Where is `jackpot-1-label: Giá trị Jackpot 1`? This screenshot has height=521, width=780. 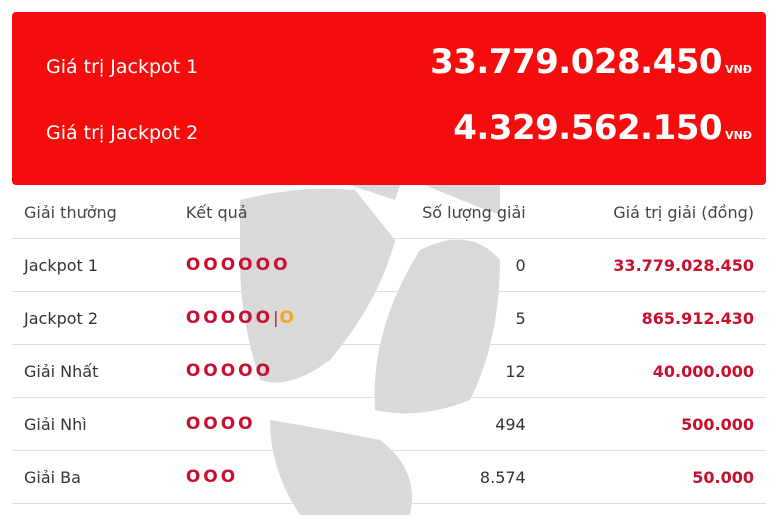 jackpot-1-label: Giá trị Jackpot 1 is located at coordinates (122, 67).